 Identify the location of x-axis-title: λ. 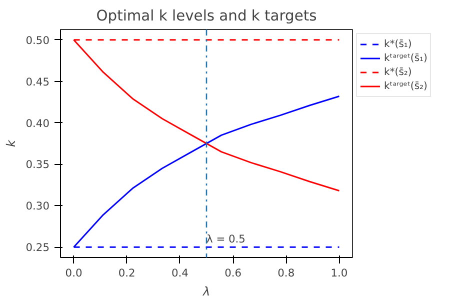
(206, 291).